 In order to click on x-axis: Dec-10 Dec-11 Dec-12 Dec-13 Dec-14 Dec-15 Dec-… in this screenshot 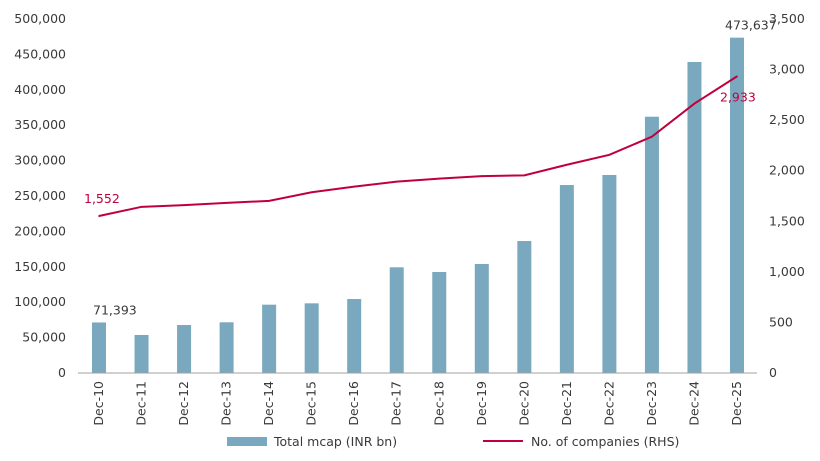, I will do `click(417, 403)`.